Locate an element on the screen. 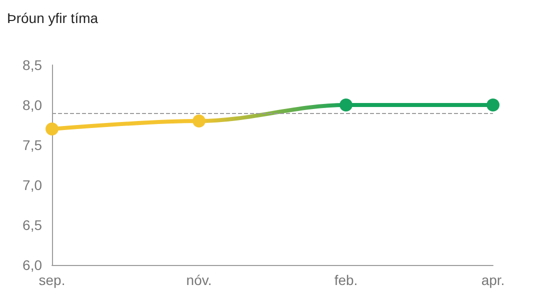 The width and height of the screenshot is (534, 303). y-tick-label: 8,5 is located at coordinates (32, 65).